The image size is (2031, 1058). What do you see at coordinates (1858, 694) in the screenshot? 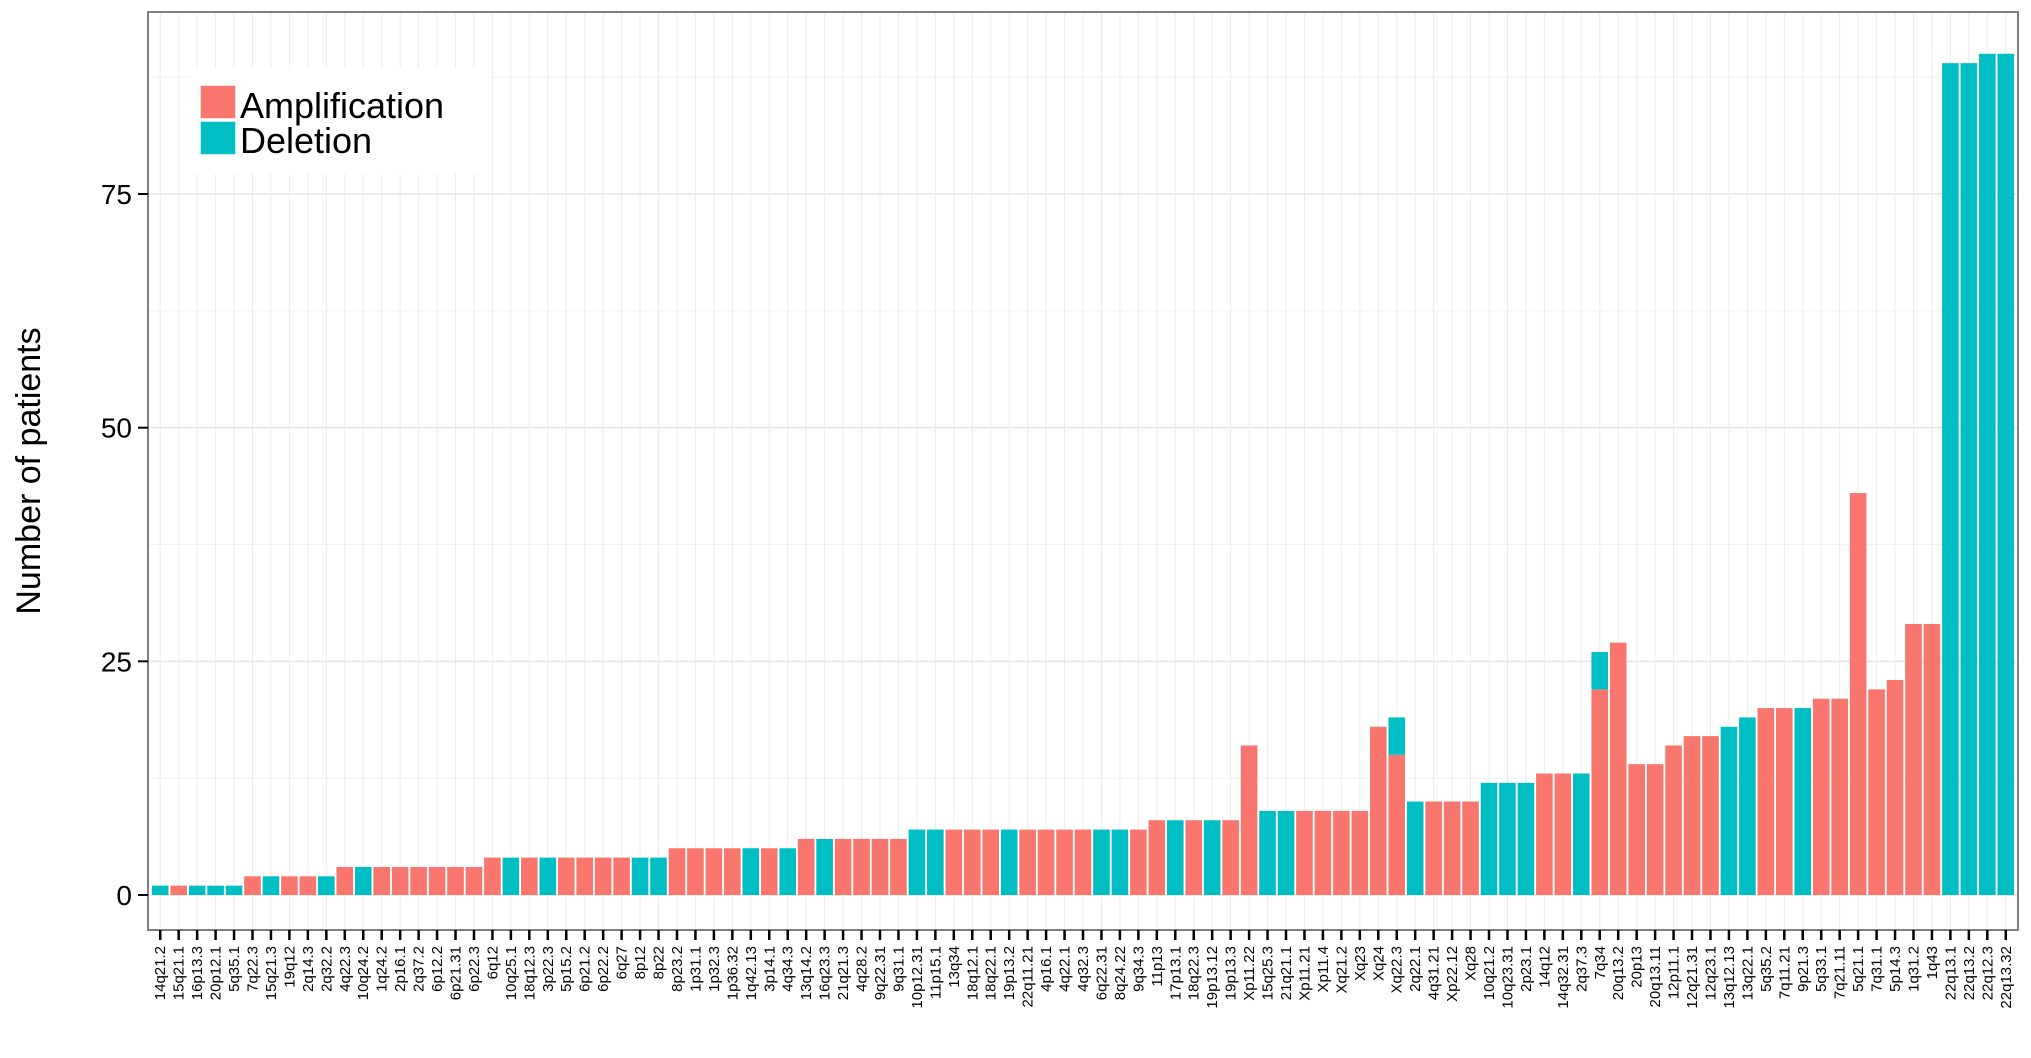
I see `bar-amplification-5q21.1` at bounding box center [1858, 694].